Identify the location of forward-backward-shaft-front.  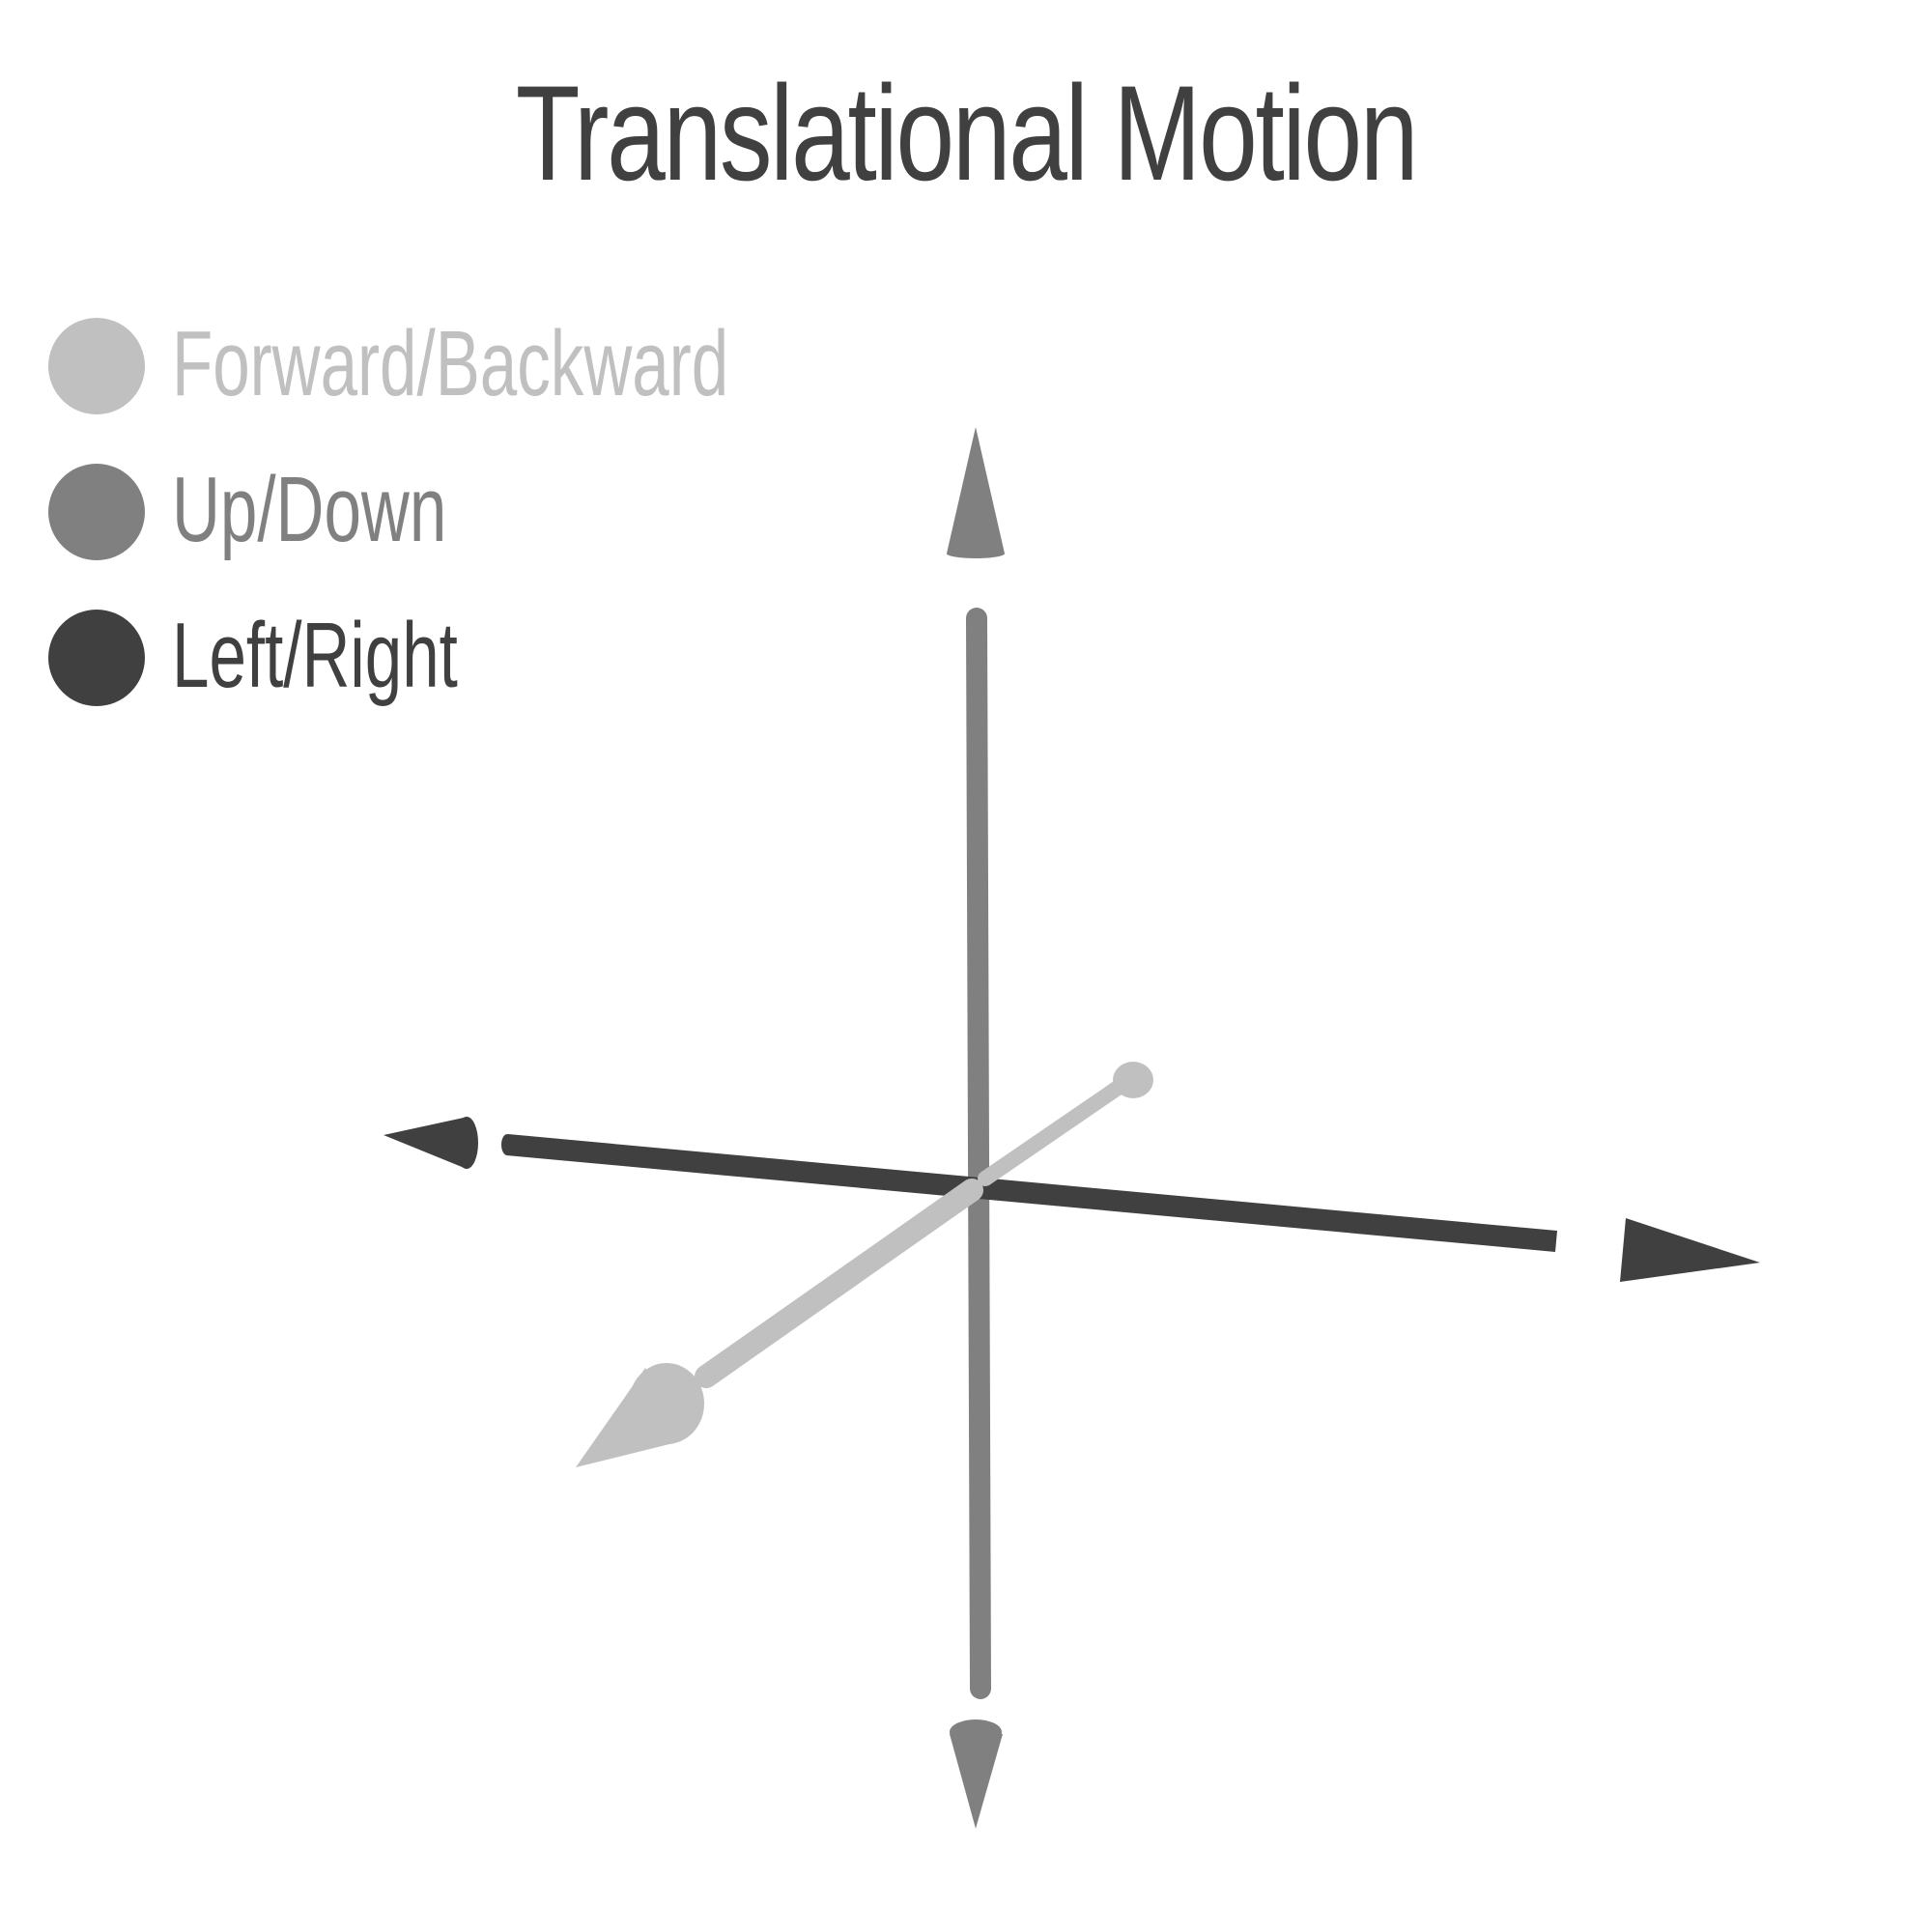
(839, 1283).